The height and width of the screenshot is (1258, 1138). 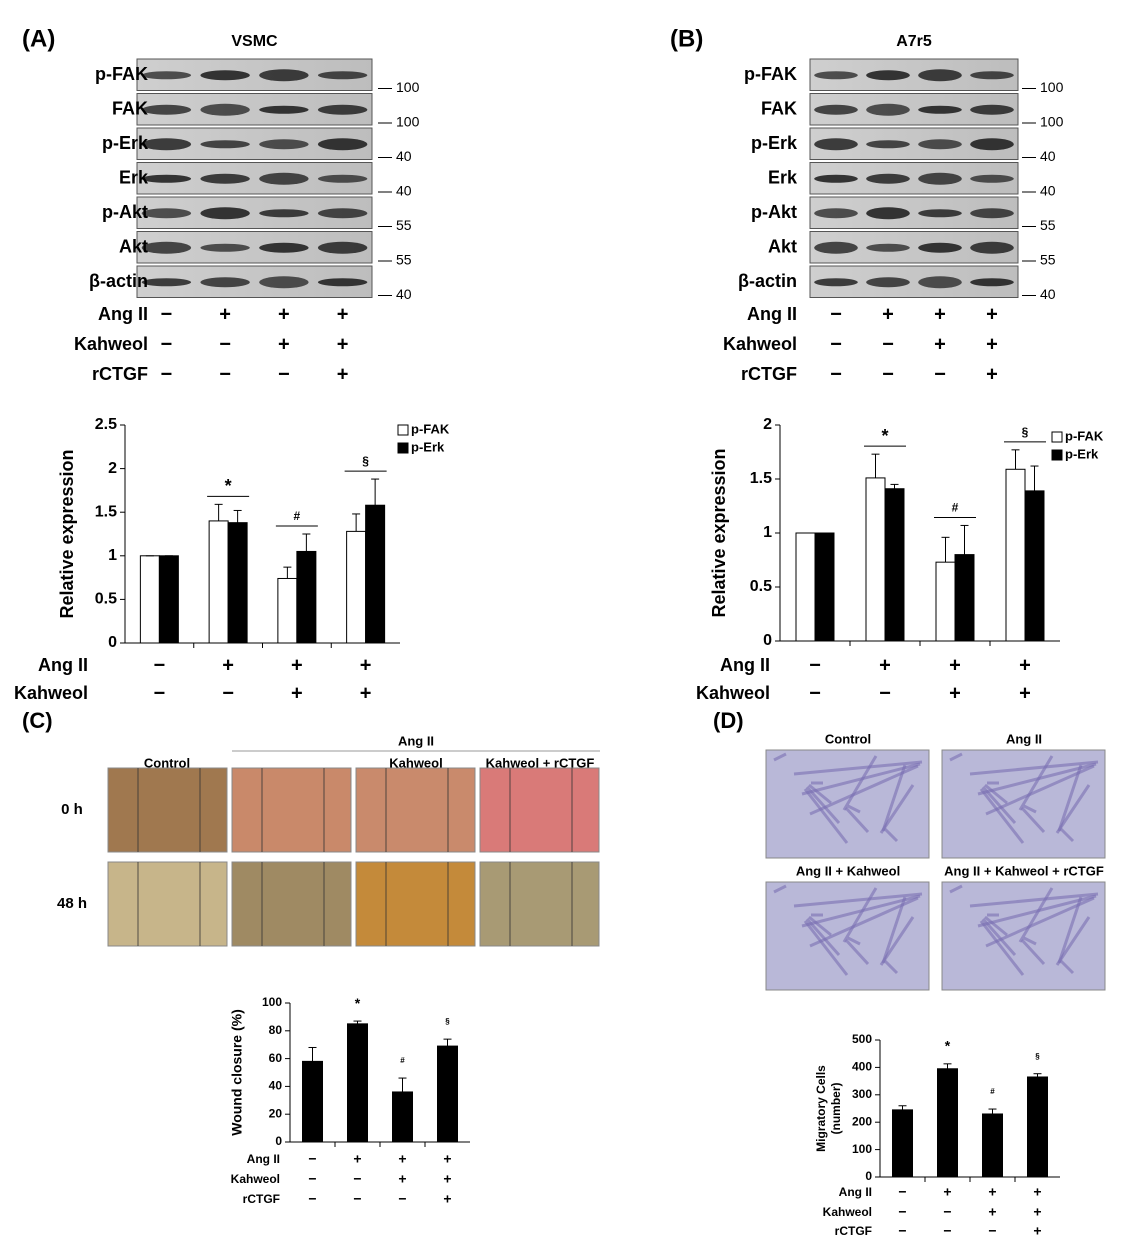 I want to click on blot-title: A7r5, so click(x=914, y=41).